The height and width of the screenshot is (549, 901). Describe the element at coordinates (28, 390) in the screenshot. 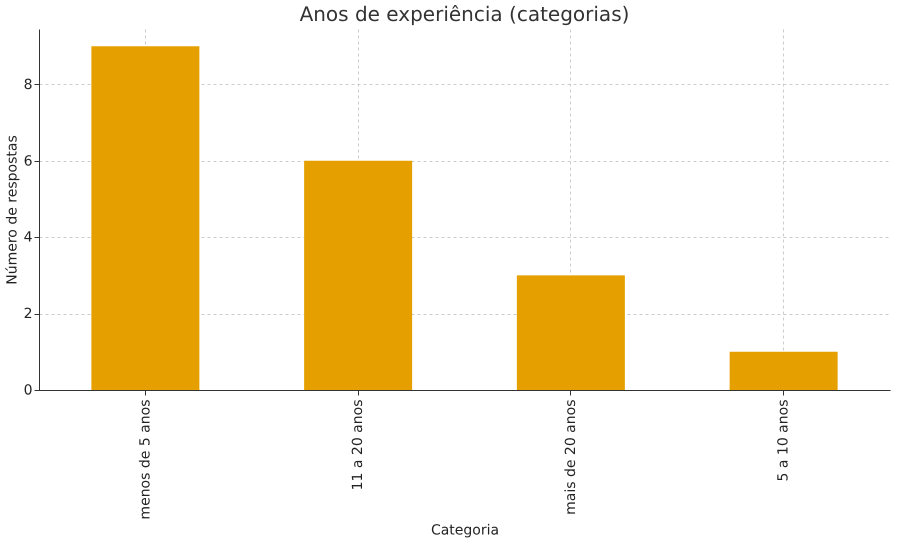

I see `y-tick-label: 0` at that location.